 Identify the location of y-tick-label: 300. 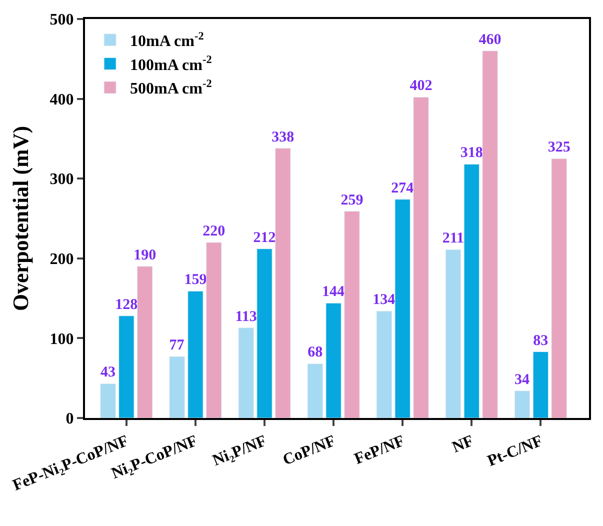
(62, 179).